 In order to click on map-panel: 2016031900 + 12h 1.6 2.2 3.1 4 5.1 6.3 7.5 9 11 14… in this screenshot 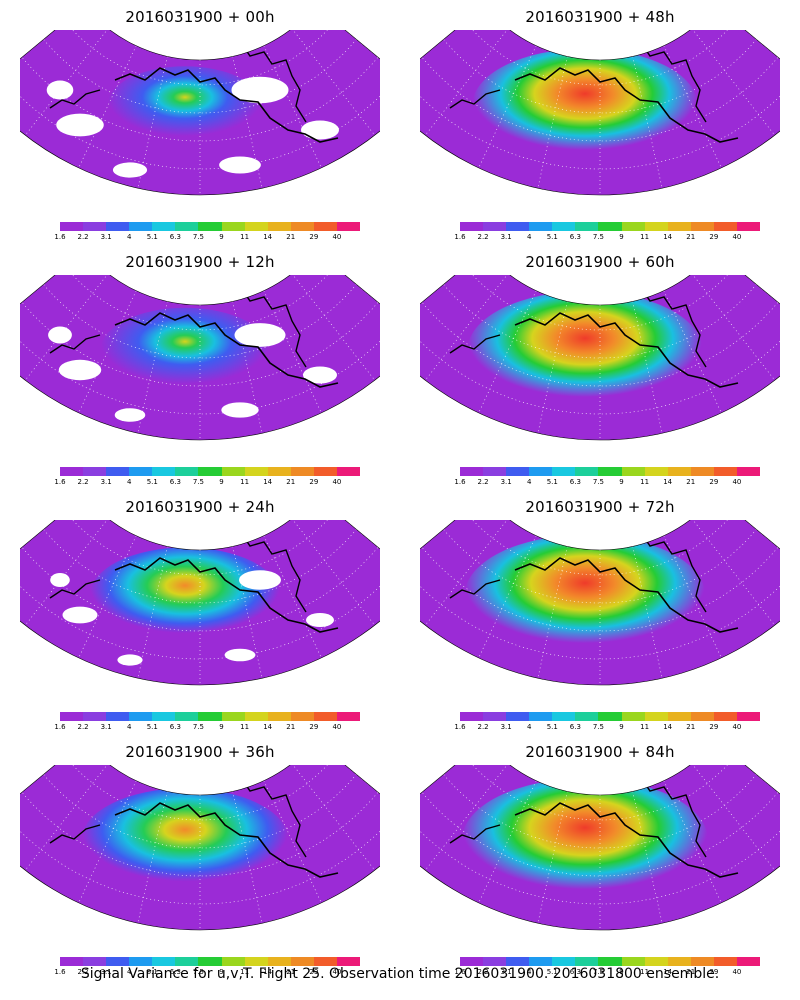, I will do `click(200, 367)`.